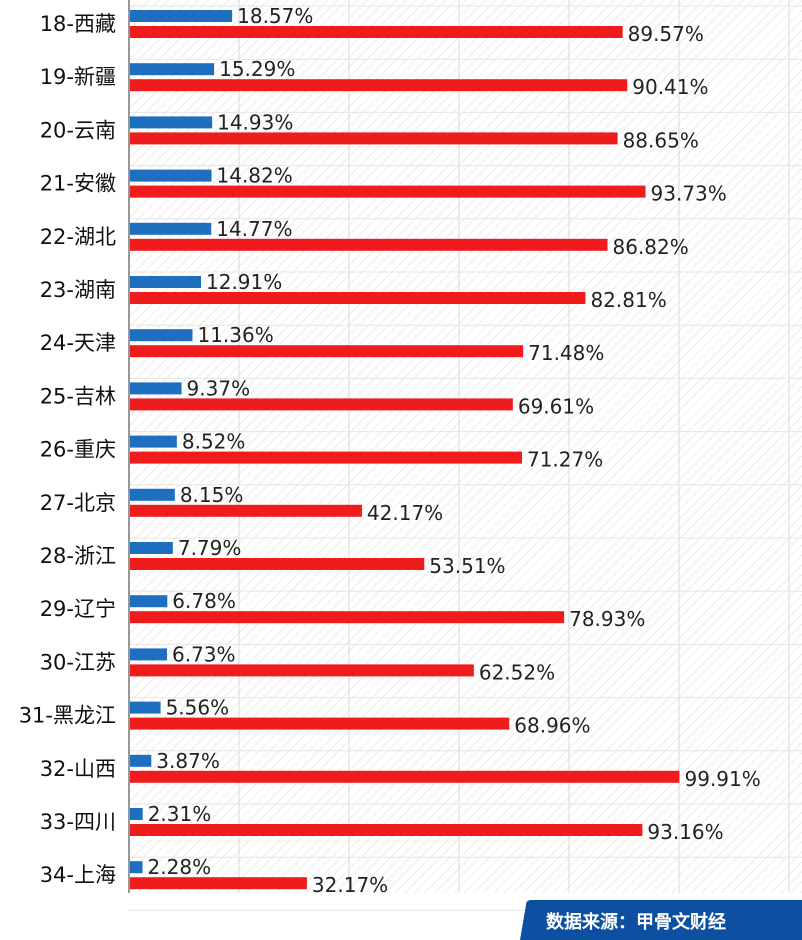 This screenshot has width=802, height=940. Describe the element at coordinates (78, 24) in the screenshot. I see `category-label: 18-西藏` at that location.